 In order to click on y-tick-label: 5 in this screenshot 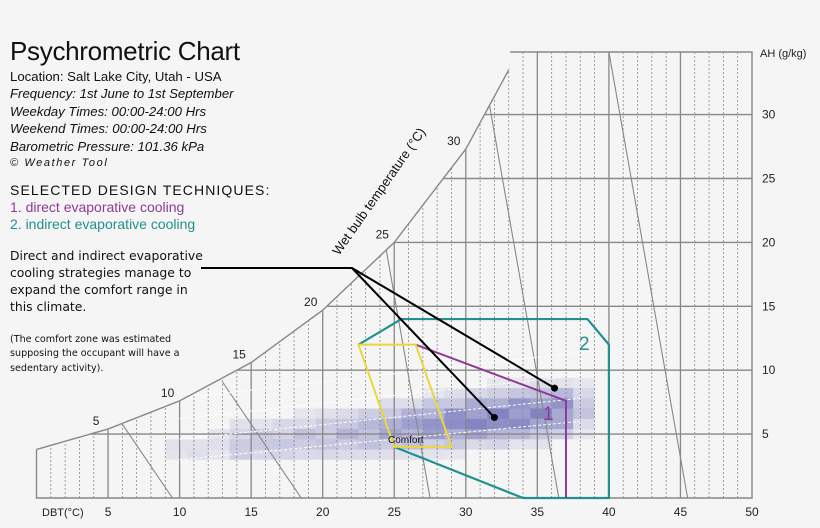, I will do `click(765, 434)`.